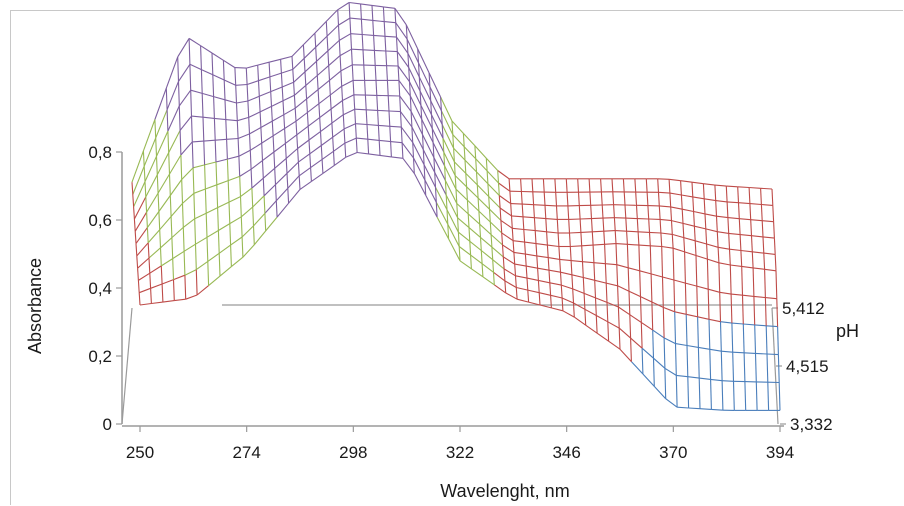 This screenshot has height=506, width=904. What do you see at coordinates (35, 306) in the screenshot?
I see `y-axis-title: Absorbance` at bounding box center [35, 306].